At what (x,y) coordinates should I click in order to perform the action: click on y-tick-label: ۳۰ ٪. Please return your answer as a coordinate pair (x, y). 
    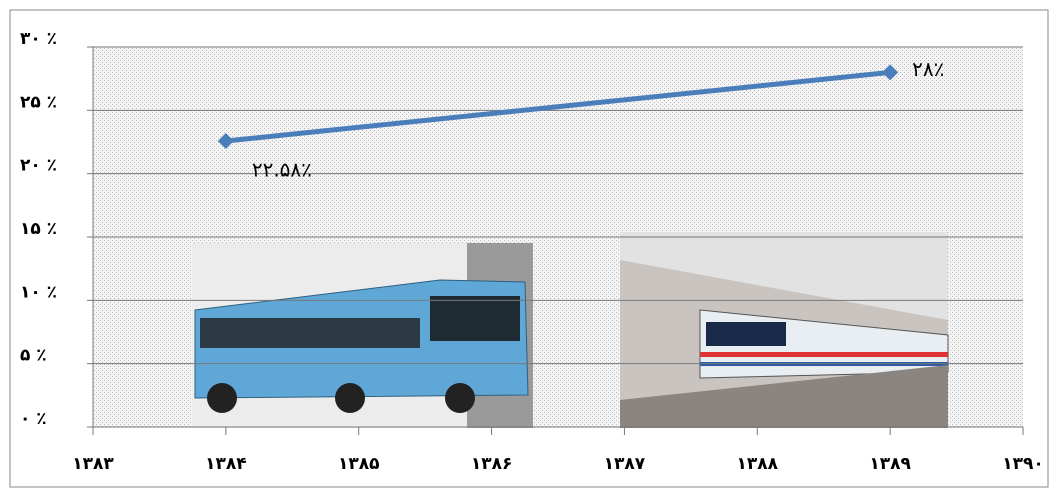
    Looking at the image, I should click on (38, 39).